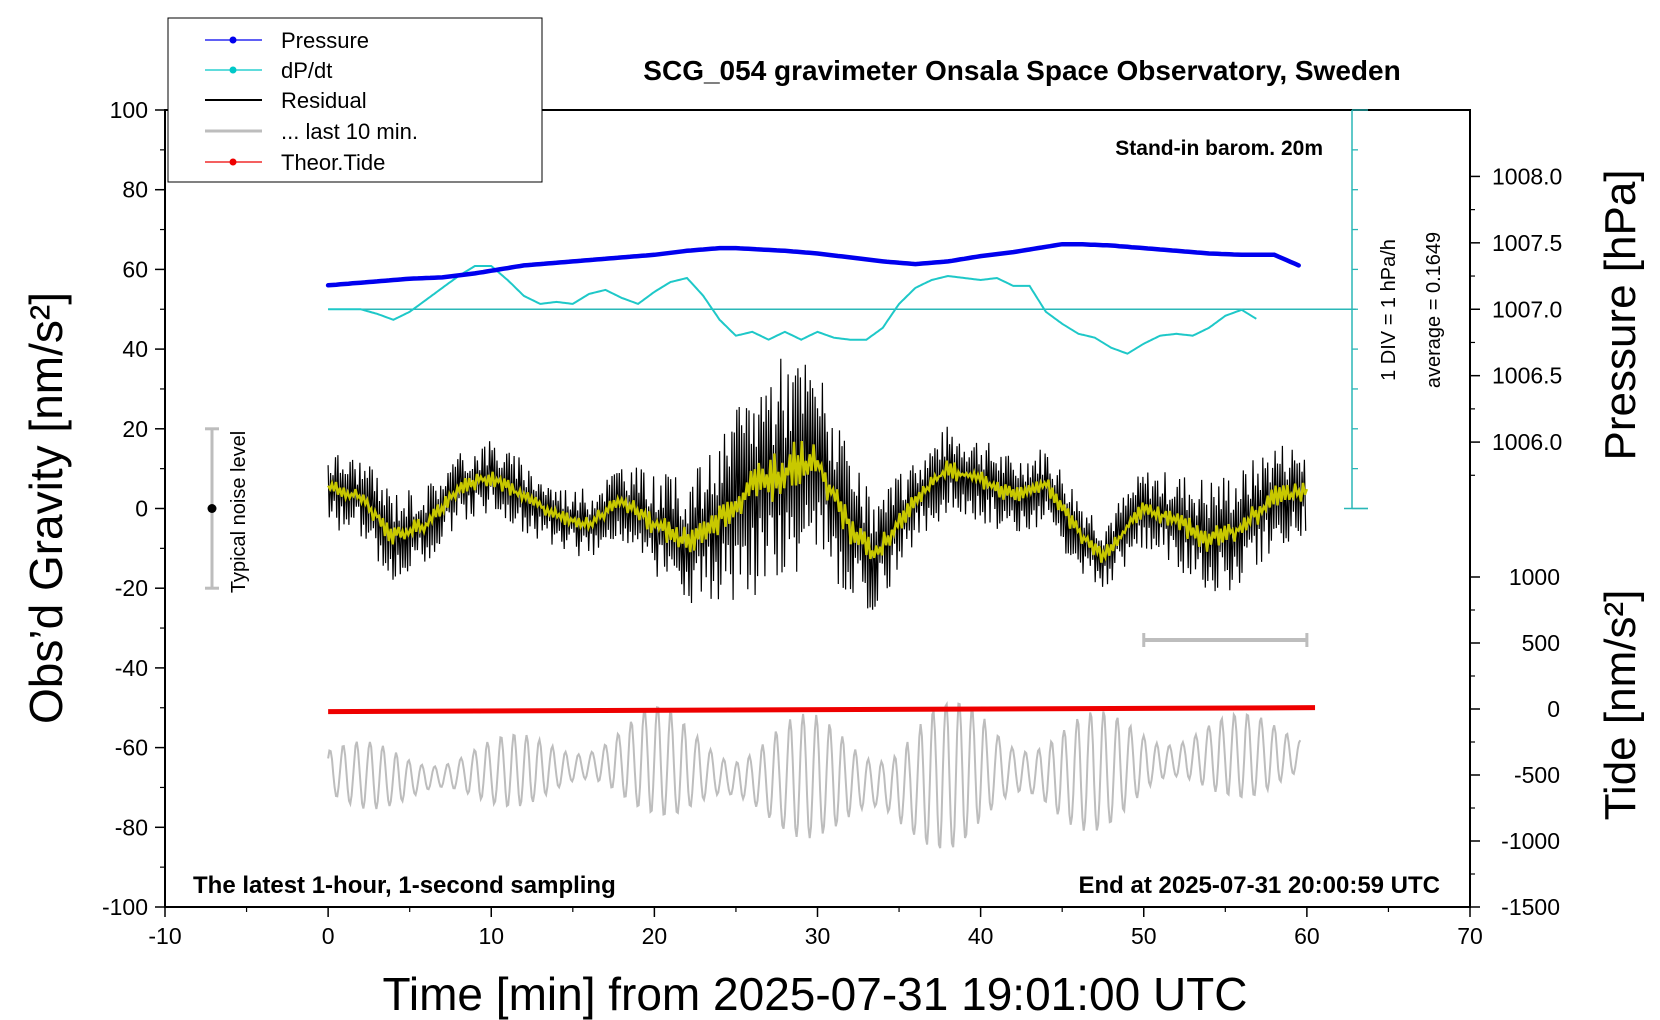 The width and height of the screenshot is (1660, 1020). Describe the element at coordinates (1527, 176) in the screenshot. I see `pressure-tick-label: 1008.0` at that location.